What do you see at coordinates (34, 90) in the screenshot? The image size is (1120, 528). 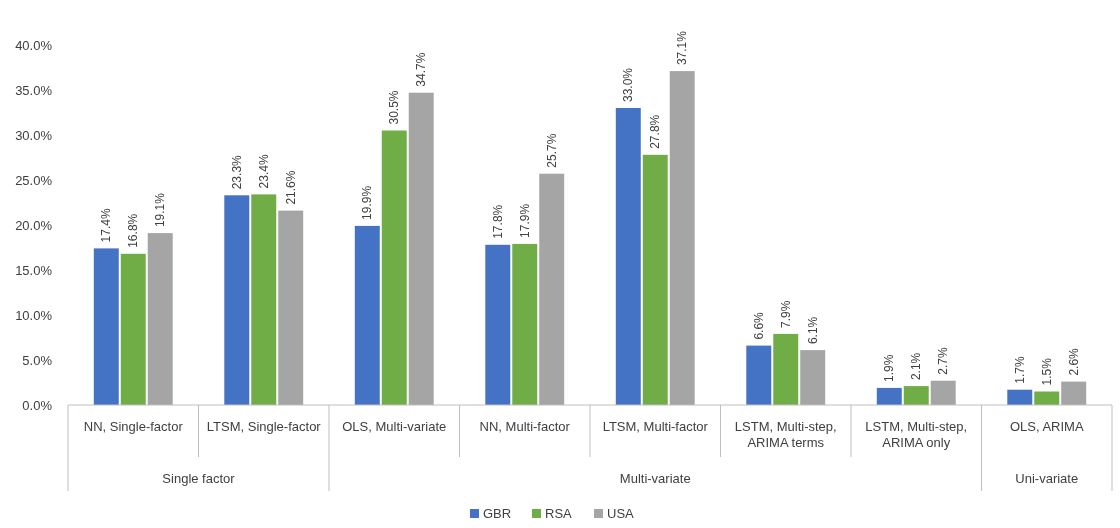 I see `y-tick-label: 35.0%` at bounding box center [34, 90].